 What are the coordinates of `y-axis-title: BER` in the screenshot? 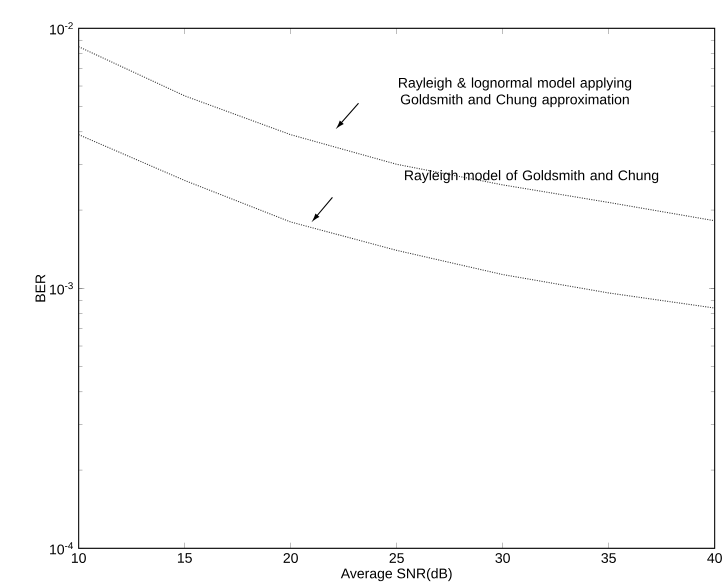 It's located at (41, 288).